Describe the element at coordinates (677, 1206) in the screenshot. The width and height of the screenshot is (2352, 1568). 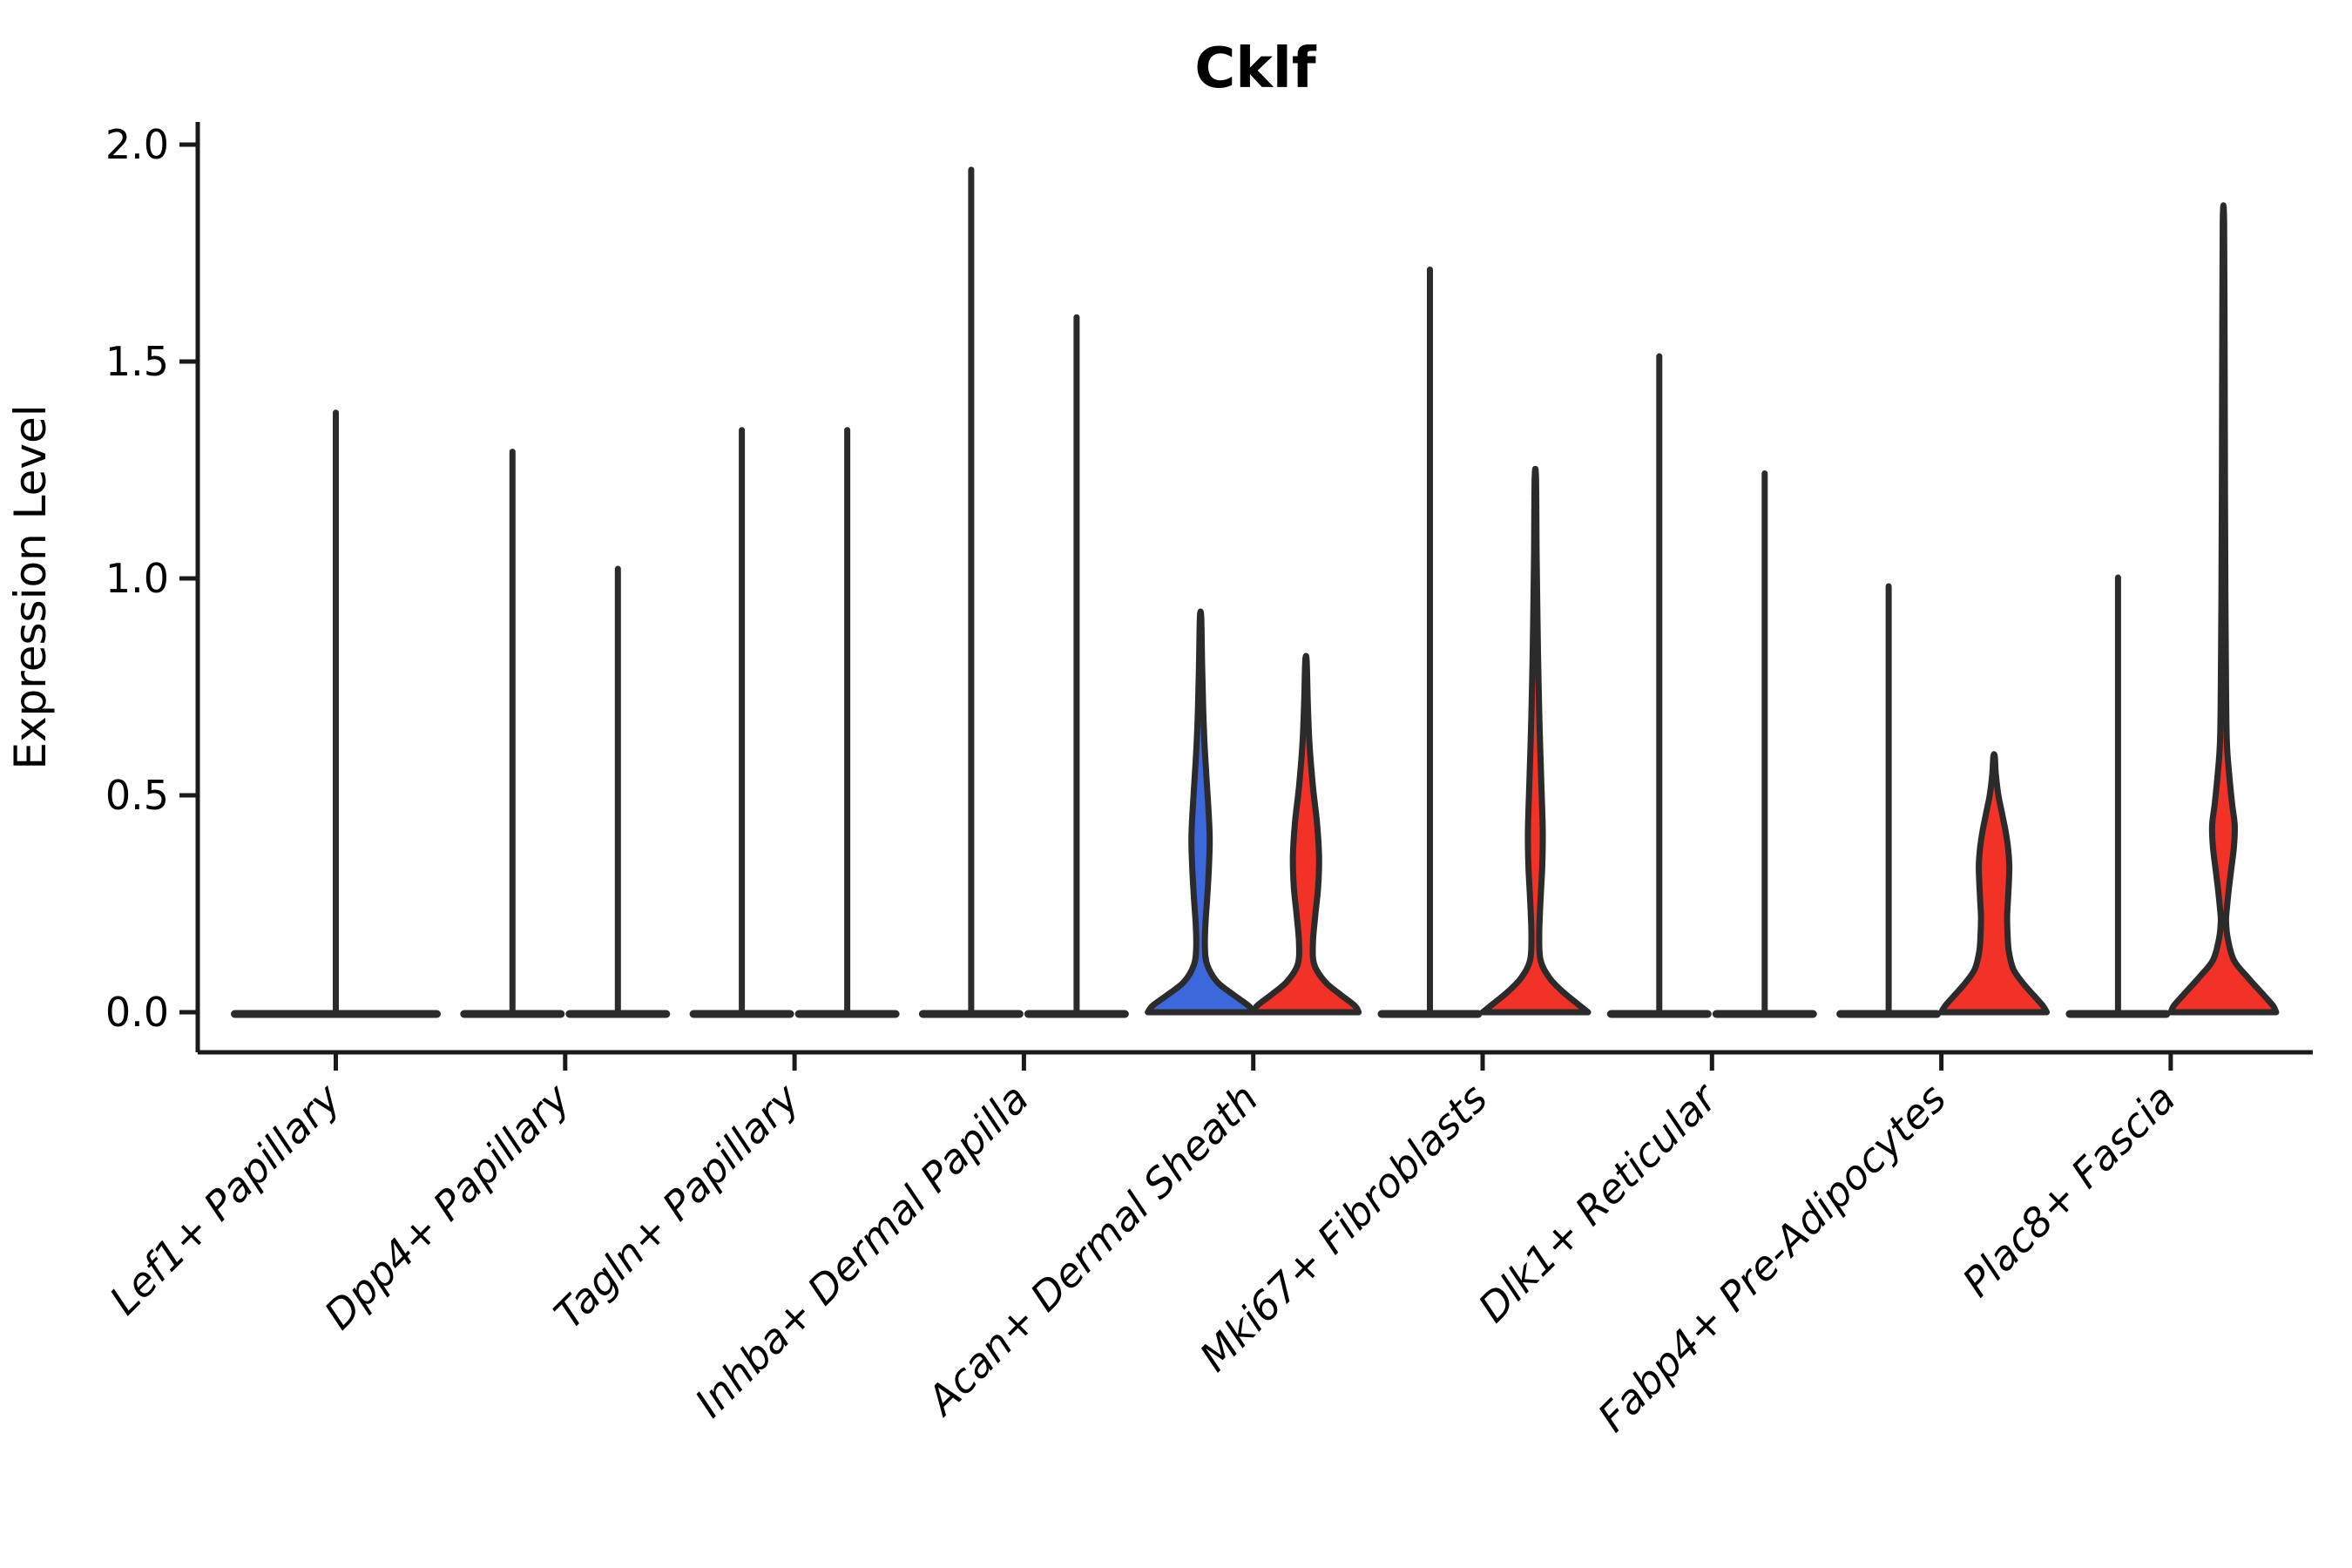
I see `x-tick-label: Tagln+ Papillary` at that location.